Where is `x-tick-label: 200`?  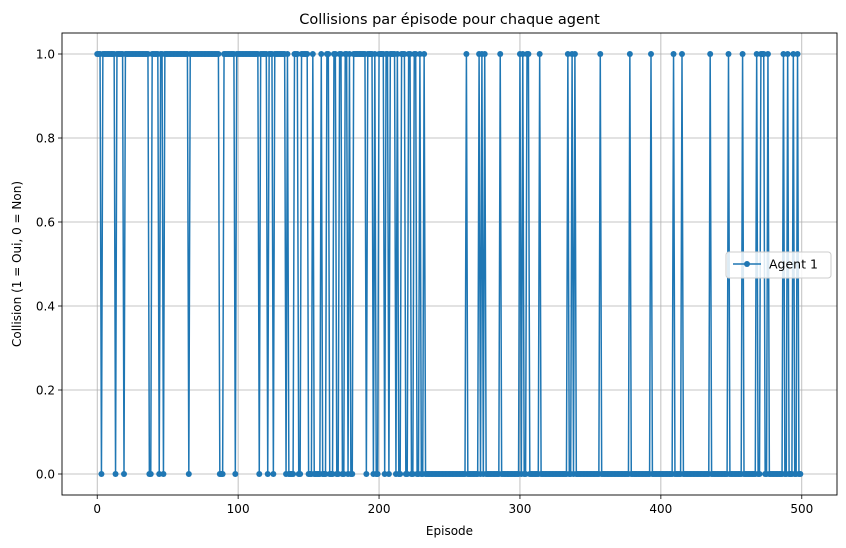
x-tick-label: 200 is located at coordinates (379, 509).